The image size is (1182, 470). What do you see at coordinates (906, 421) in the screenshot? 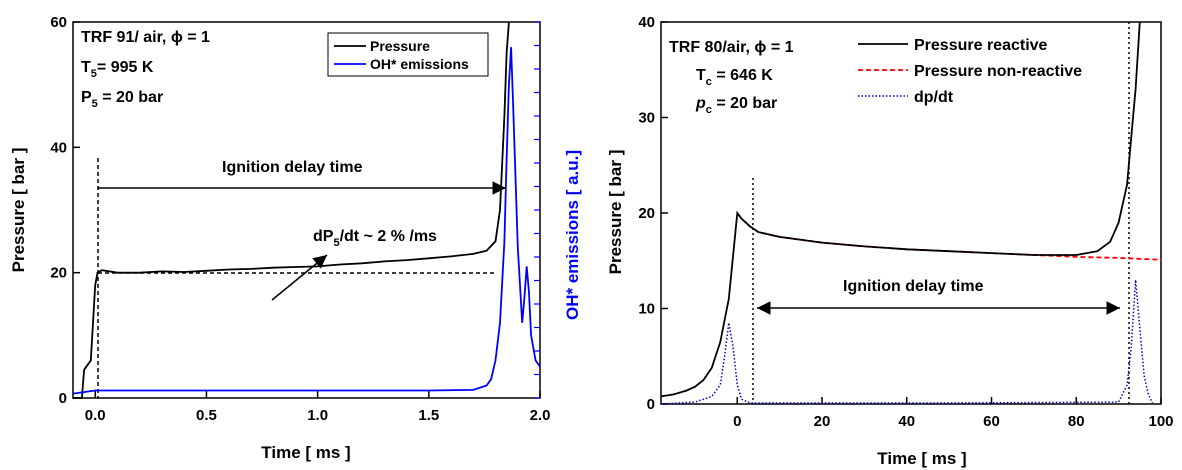
I see `x-tick-label: 40` at bounding box center [906, 421].